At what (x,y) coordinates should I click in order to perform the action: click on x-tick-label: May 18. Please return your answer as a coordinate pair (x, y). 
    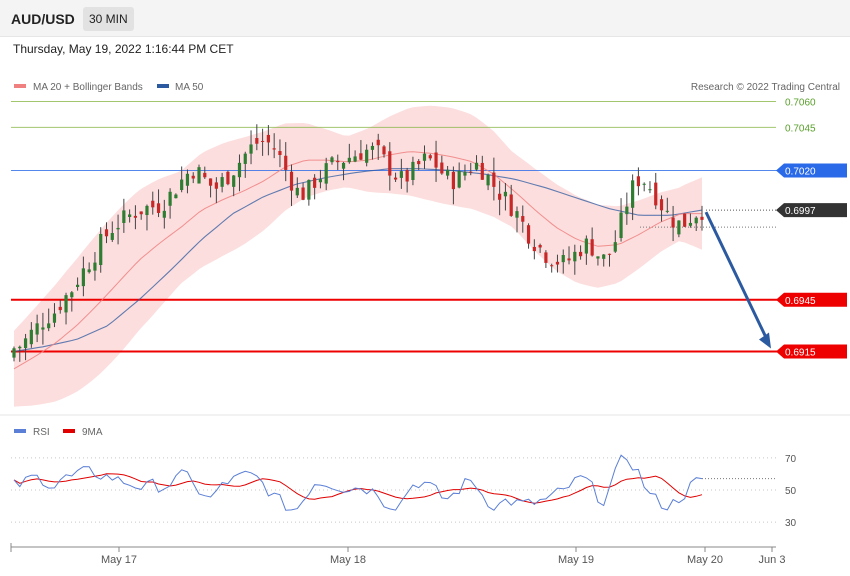
    Looking at the image, I should click on (348, 560).